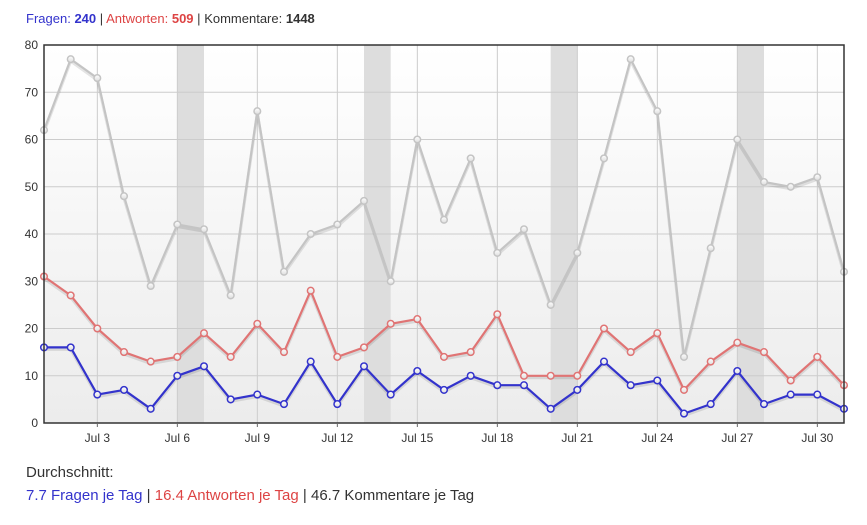 The width and height of the screenshot is (867, 525). I want to click on y-axis-ticks: 0 10 20 30 40 50 60 70 80, so click(32, 234).